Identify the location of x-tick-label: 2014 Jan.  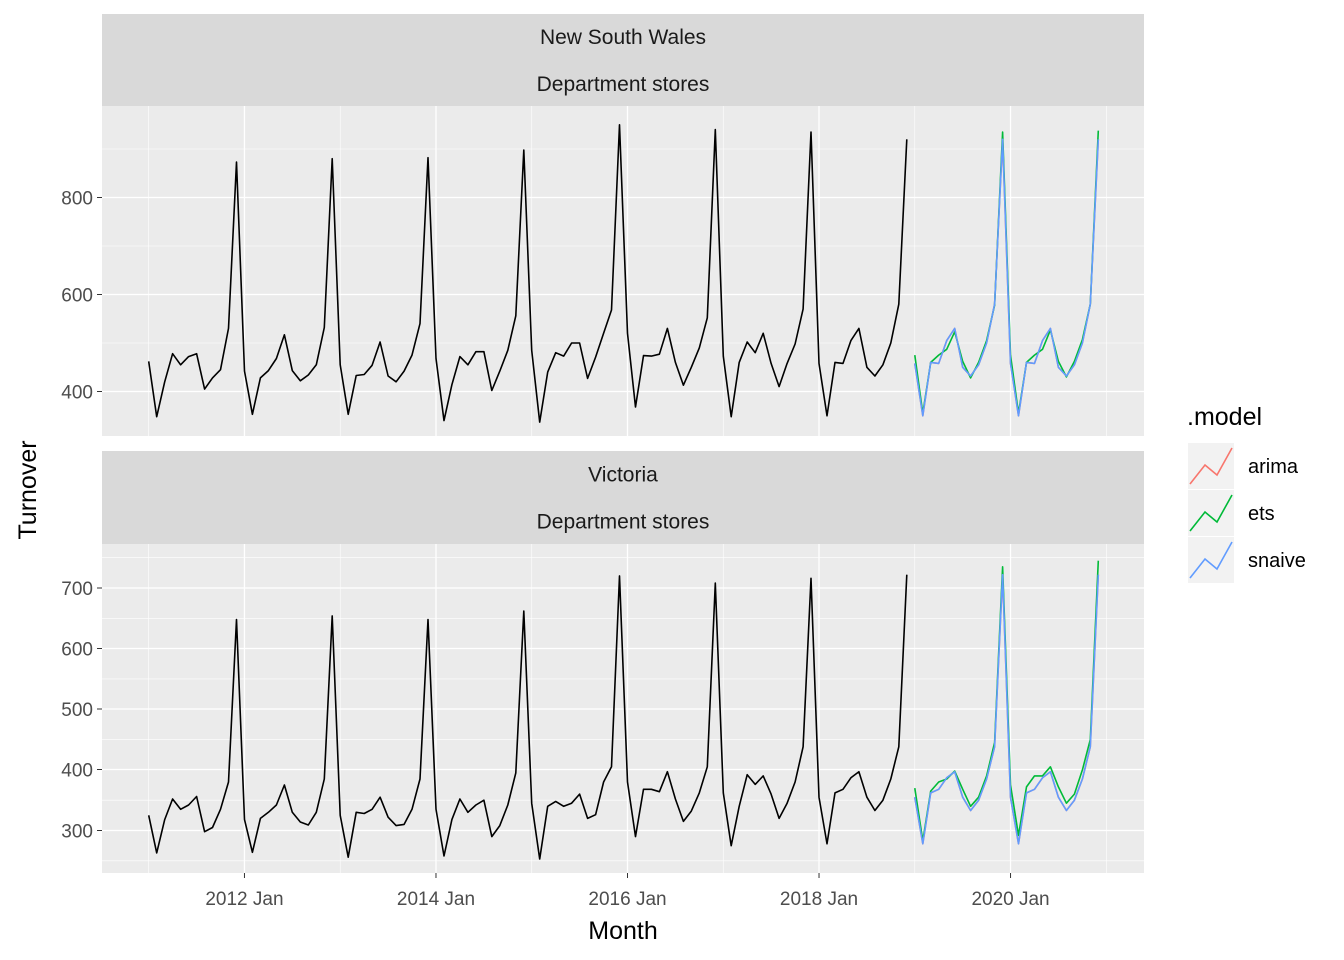
(436, 899).